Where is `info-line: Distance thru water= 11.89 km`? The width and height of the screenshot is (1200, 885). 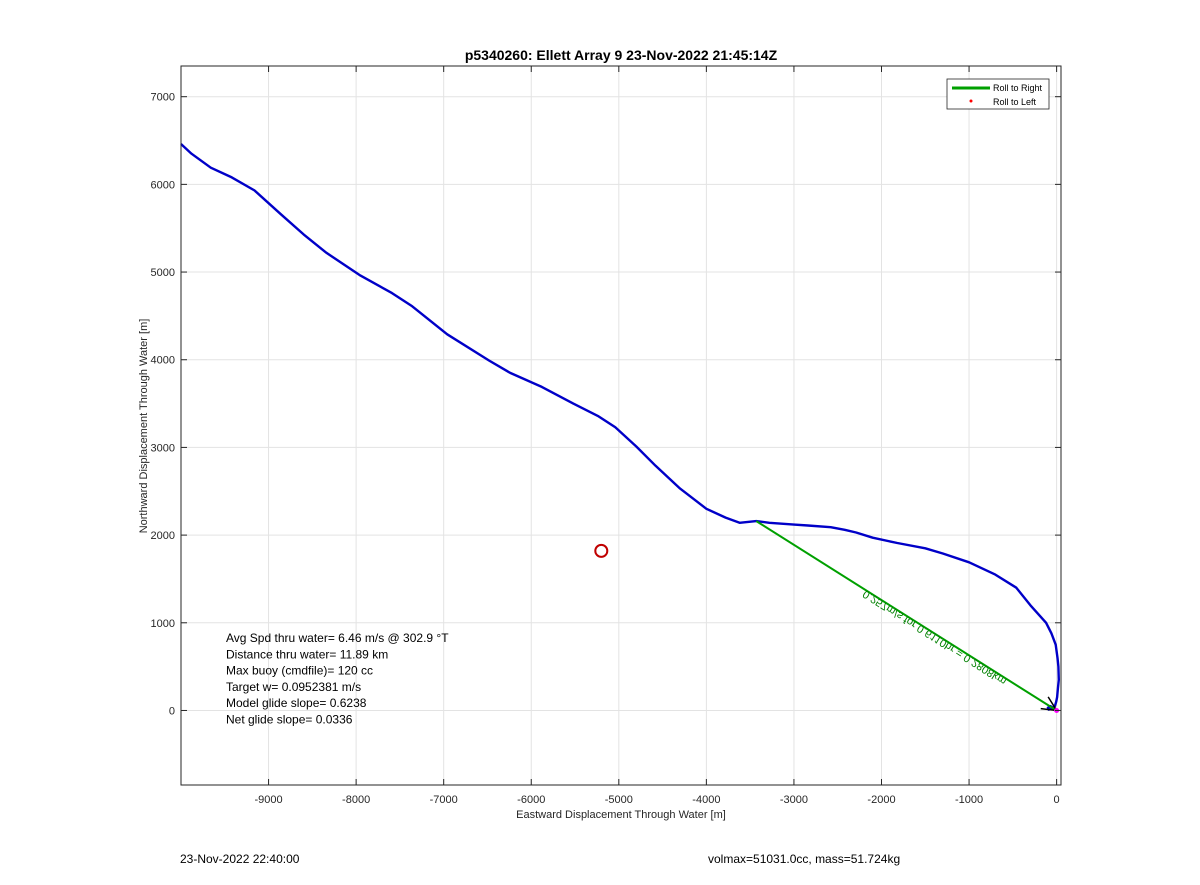
info-line: Distance thru water= 11.89 km is located at coordinates (307, 654).